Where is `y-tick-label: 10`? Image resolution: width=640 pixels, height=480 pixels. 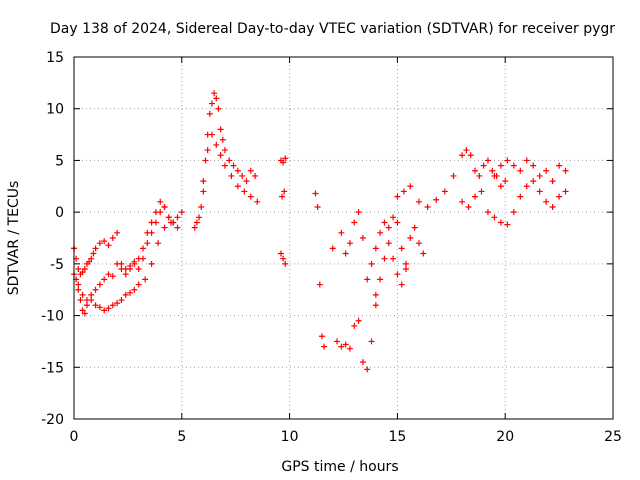
y-tick-label: 10 is located at coordinates (55, 110).